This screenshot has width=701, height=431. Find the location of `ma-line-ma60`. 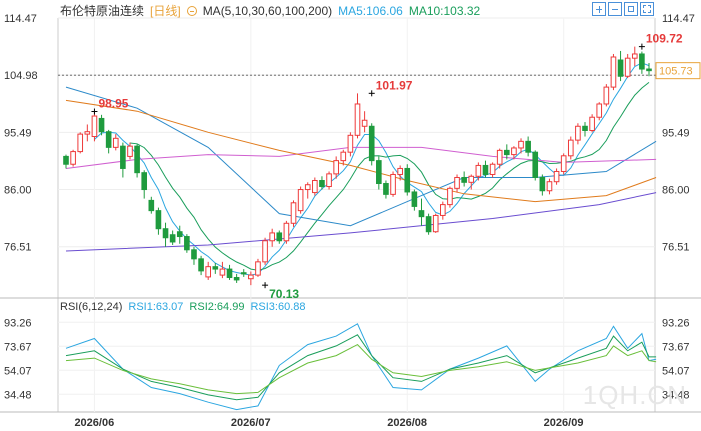

ma-line-ma60 is located at coordinates (361, 157).